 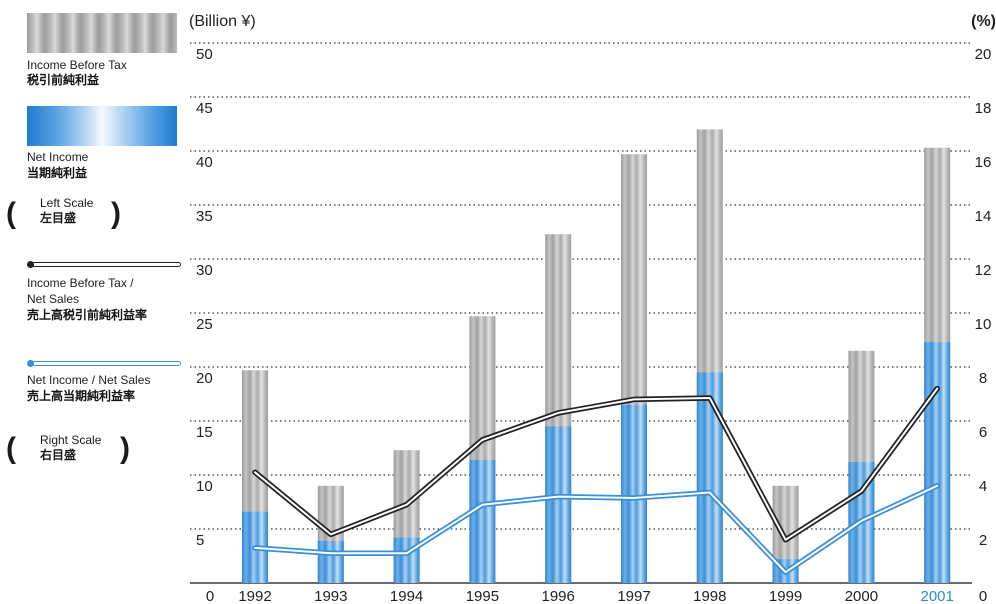 What do you see at coordinates (633, 596) in the screenshot?
I see `x-tick-label: 1997` at bounding box center [633, 596].